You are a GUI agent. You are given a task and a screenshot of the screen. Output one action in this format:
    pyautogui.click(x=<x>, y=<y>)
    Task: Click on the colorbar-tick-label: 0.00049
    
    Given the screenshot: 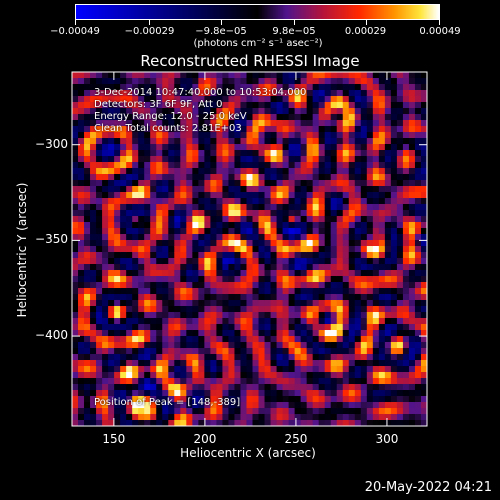 What is the action you would take?
    pyautogui.click(x=440, y=31)
    